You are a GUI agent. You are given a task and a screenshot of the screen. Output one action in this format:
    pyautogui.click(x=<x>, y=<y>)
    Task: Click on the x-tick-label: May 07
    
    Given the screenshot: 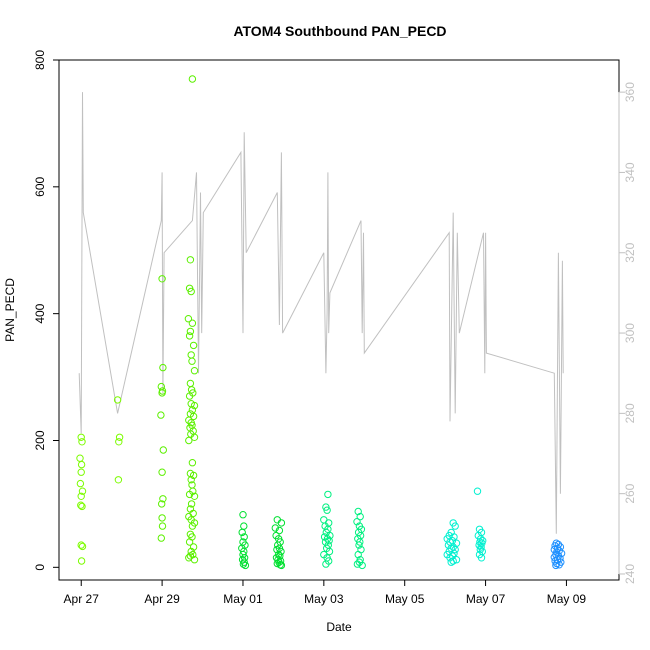 What is the action you would take?
    pyautogui.click(x=486, y=599)
    